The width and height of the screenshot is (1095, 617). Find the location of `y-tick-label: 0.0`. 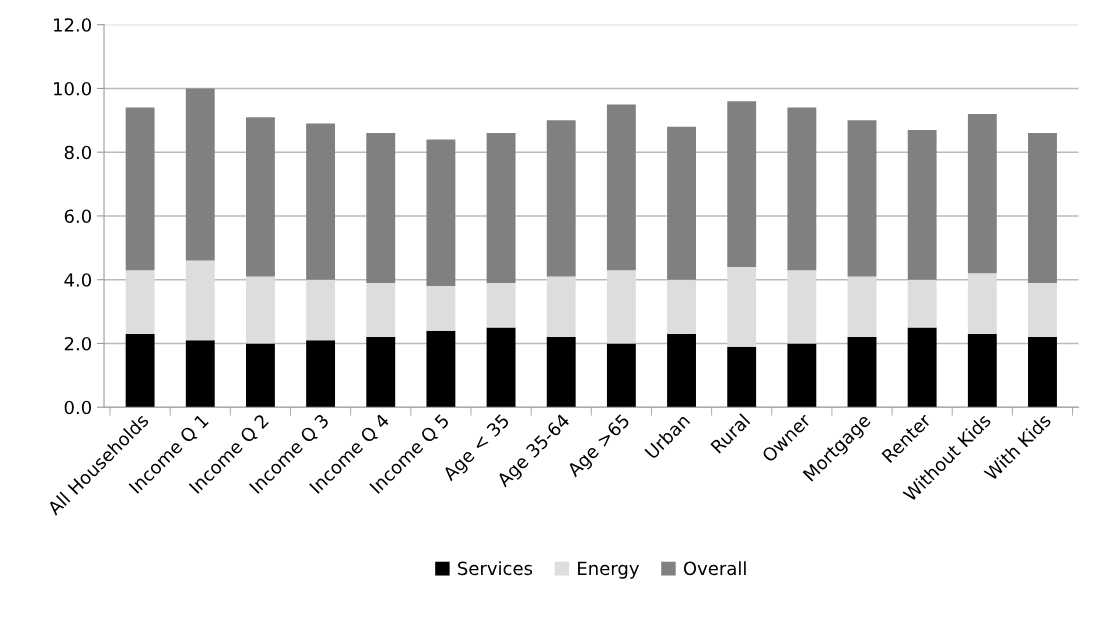

y-tick-label: 0.0 is located at coordinates (78, 407).